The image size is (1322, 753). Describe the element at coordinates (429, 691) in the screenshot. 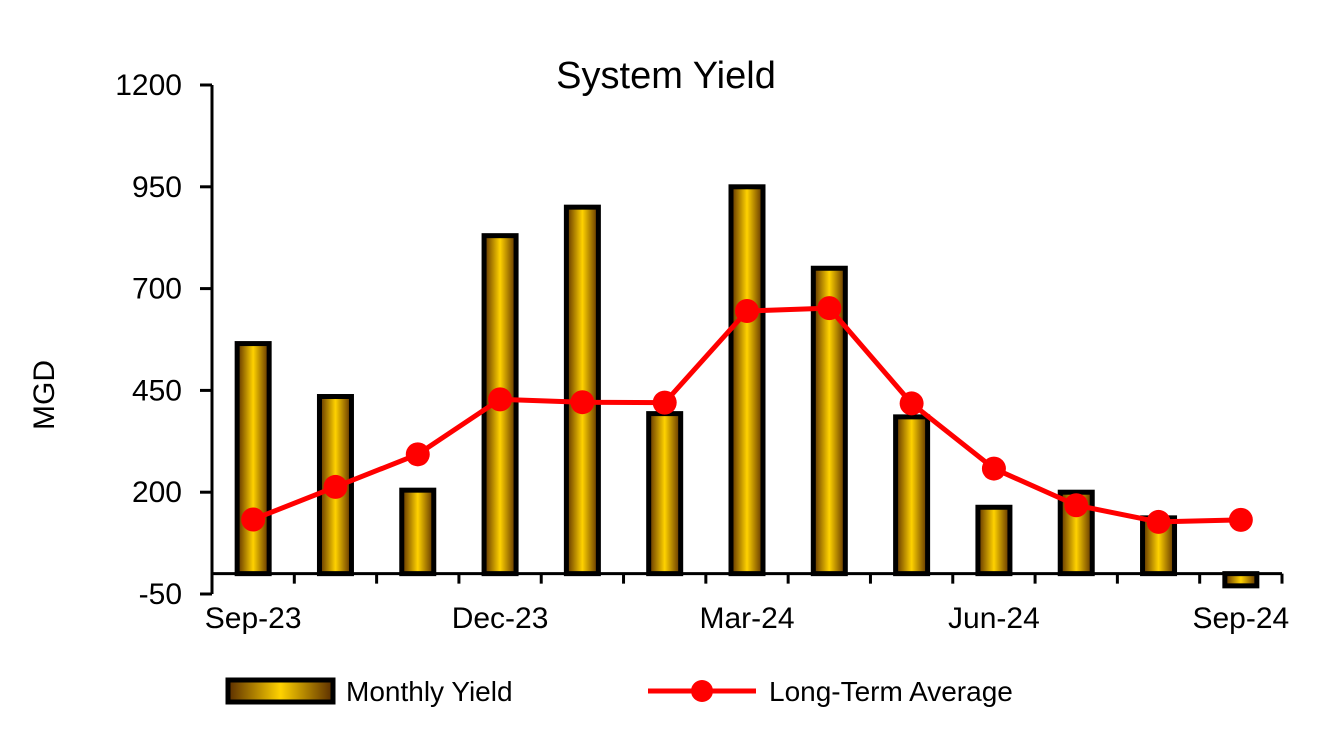

I see `legend-label-monthly-yield: Monthly Yield` at that location.